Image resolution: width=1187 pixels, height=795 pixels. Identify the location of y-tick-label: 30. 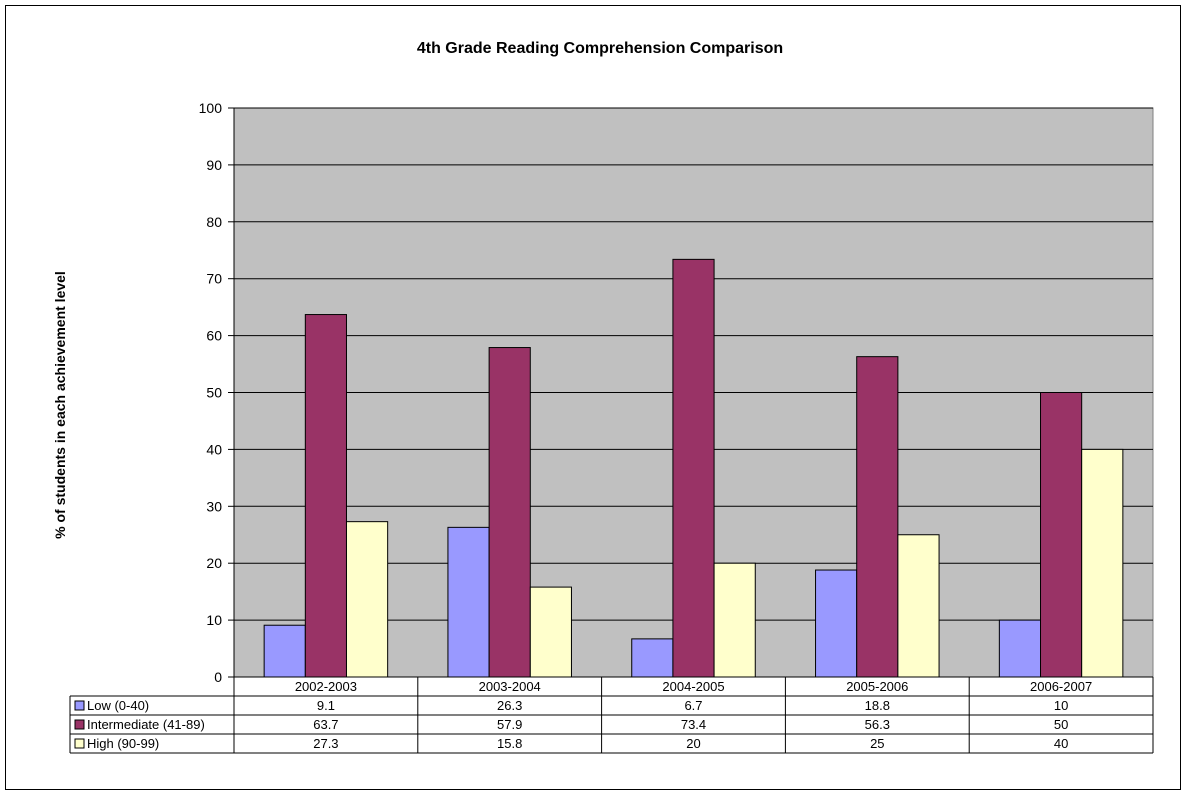
(214, 506).